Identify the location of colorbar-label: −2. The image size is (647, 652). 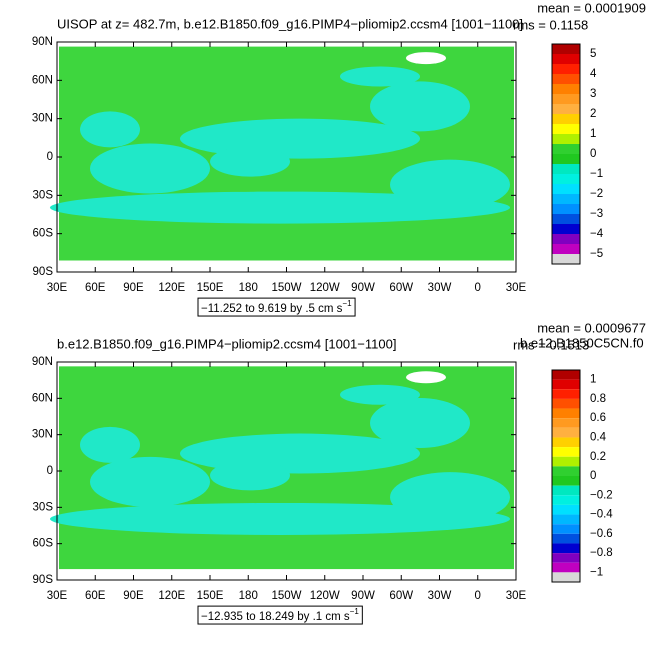
(596, 194).